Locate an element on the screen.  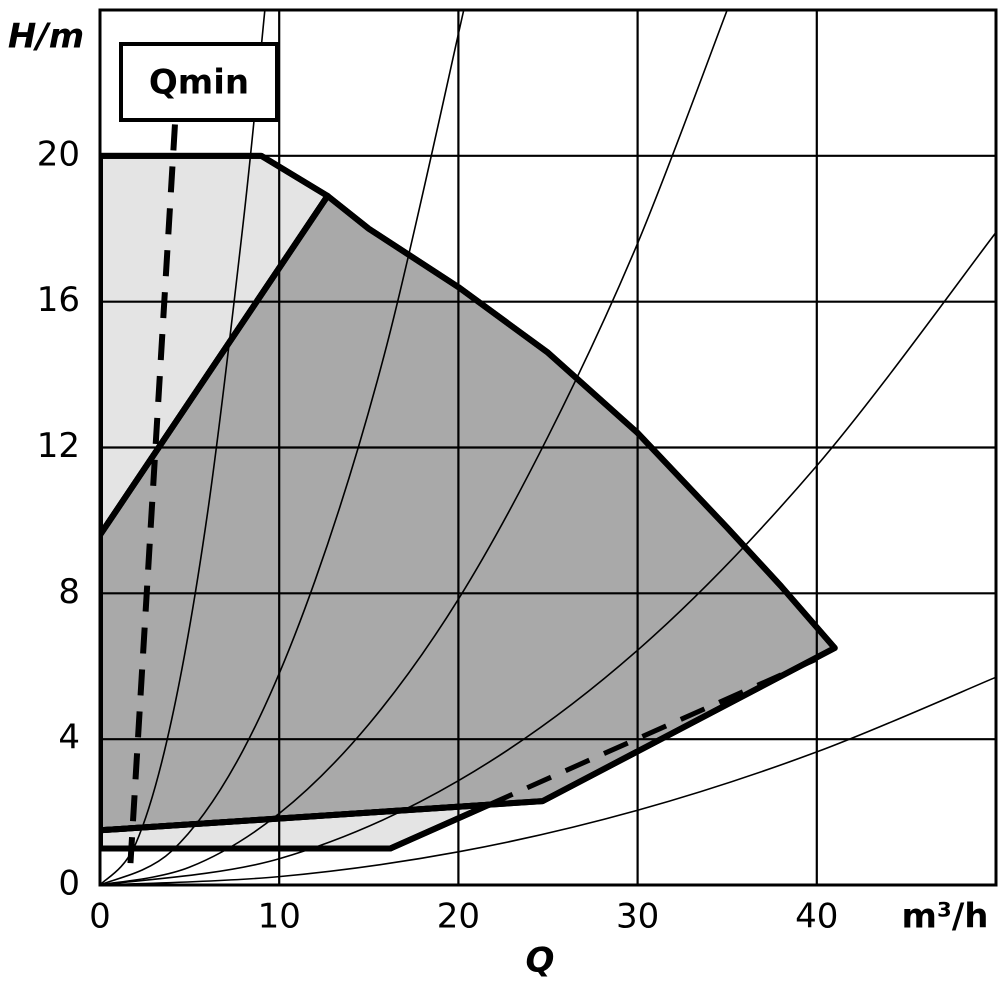
y-tick-label: 16 is located at coordinates (58, 300).